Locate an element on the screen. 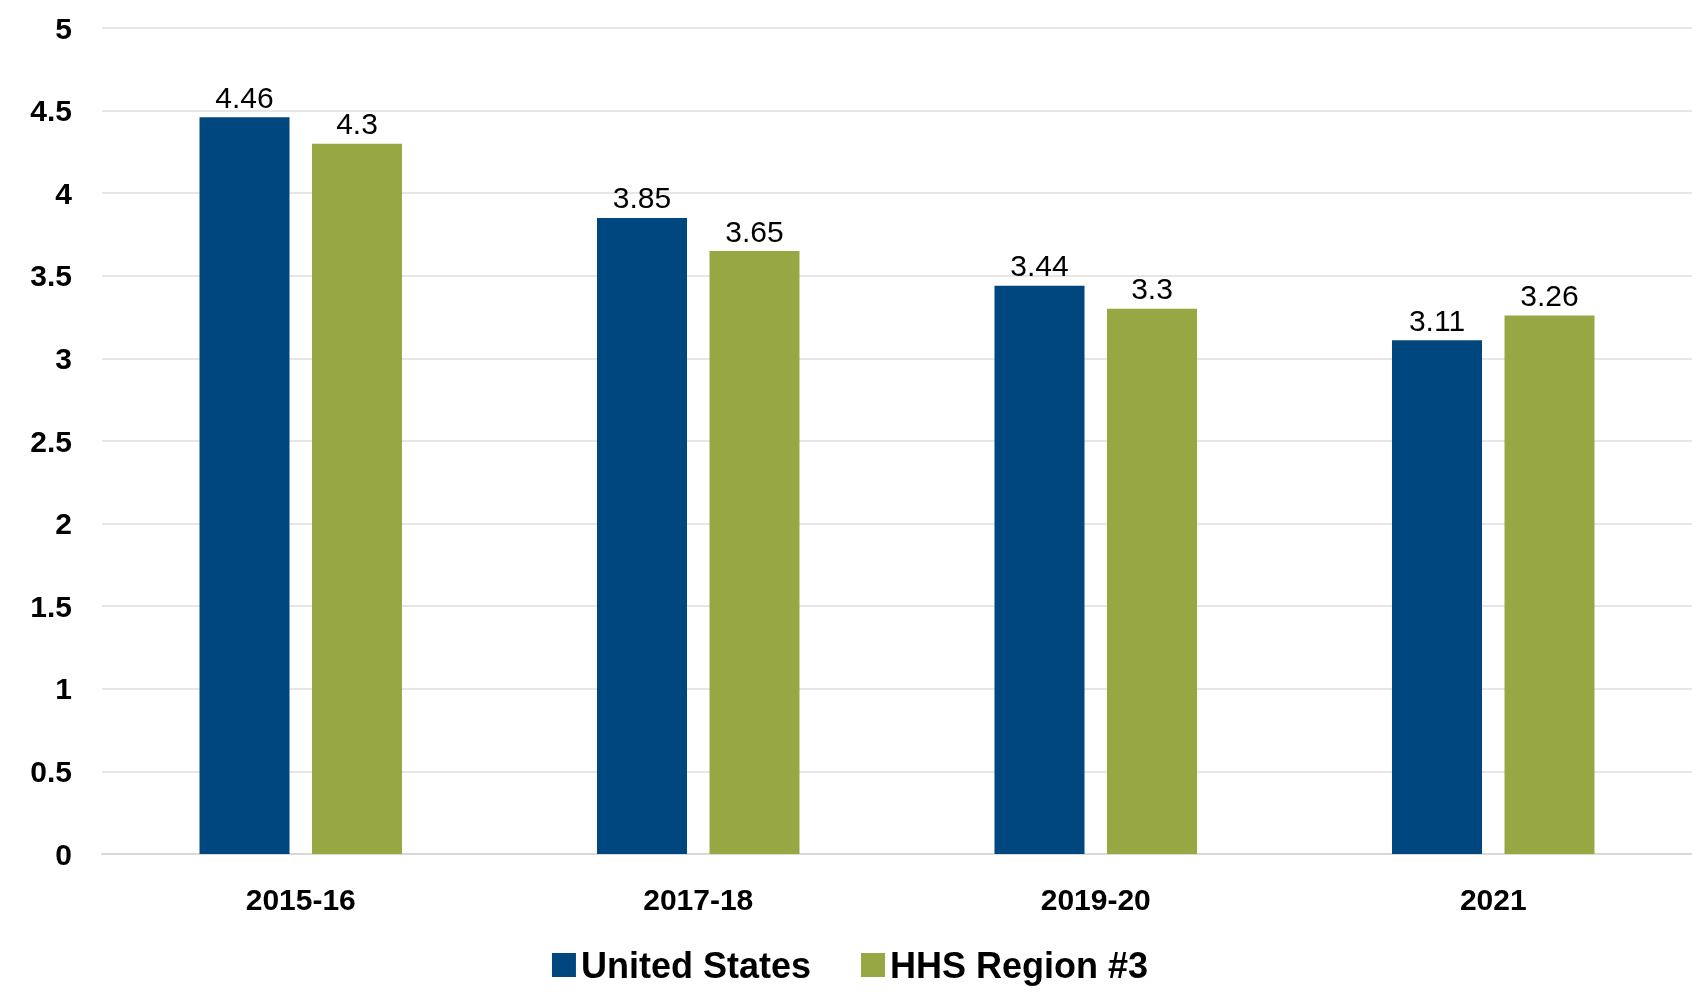 The width and height of the screenshot is (1700, 1004). data-label: 3.85 is located at coordinates (642, 198).